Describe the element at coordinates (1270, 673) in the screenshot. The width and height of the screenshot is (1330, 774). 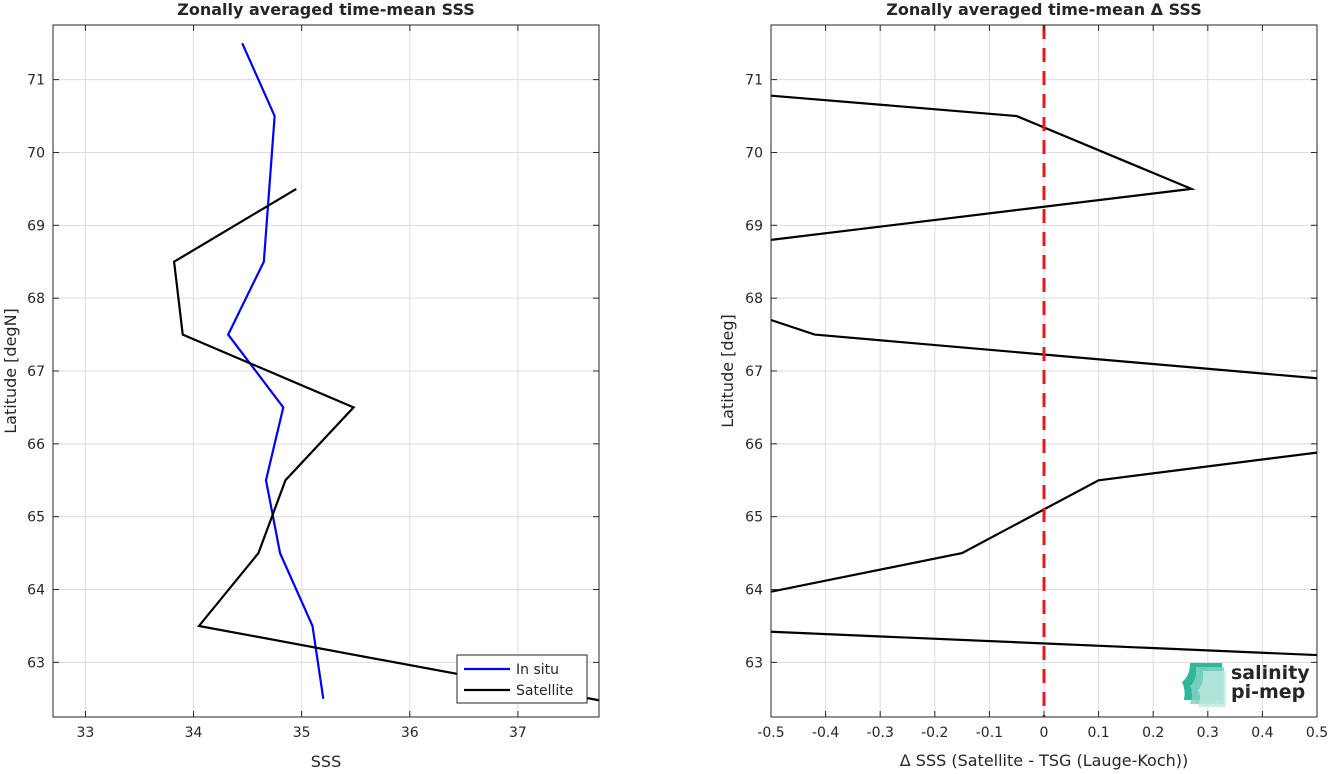
I see `logo-text-salinity: salinity` at that location.